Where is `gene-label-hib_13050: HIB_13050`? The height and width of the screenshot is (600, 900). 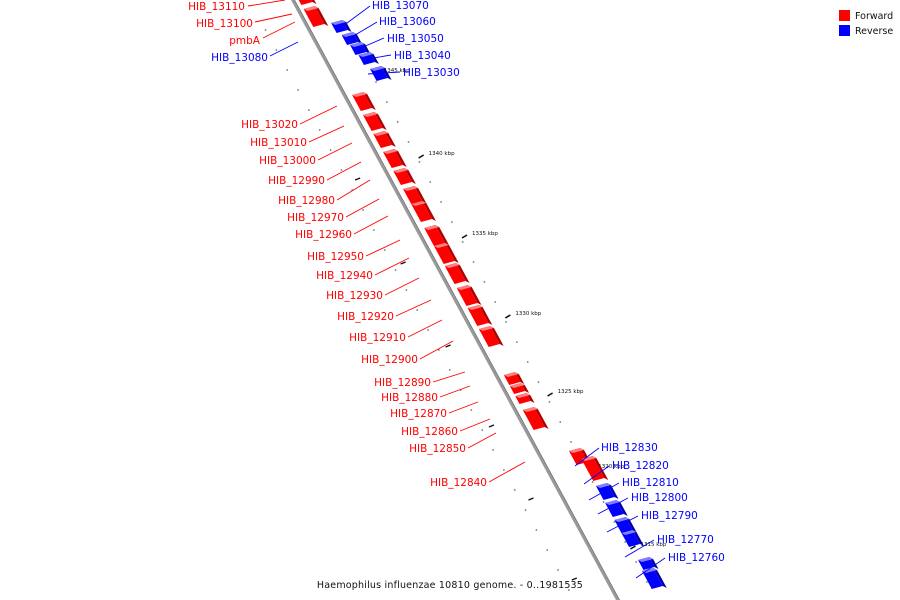 gene-label-hib_13050: HIB_13050 is located at coordinates (415, 39).